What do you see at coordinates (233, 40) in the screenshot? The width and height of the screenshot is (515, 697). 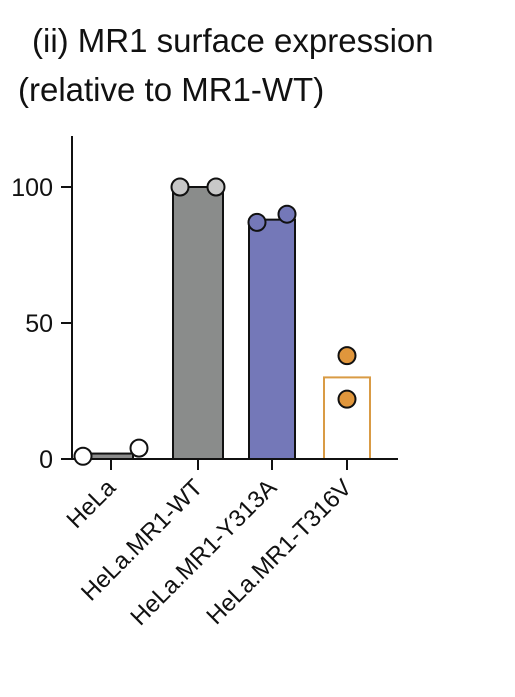 I see `chart-title-line-1: (ii) MR1 surface expression` at bounding box center [233, 40].